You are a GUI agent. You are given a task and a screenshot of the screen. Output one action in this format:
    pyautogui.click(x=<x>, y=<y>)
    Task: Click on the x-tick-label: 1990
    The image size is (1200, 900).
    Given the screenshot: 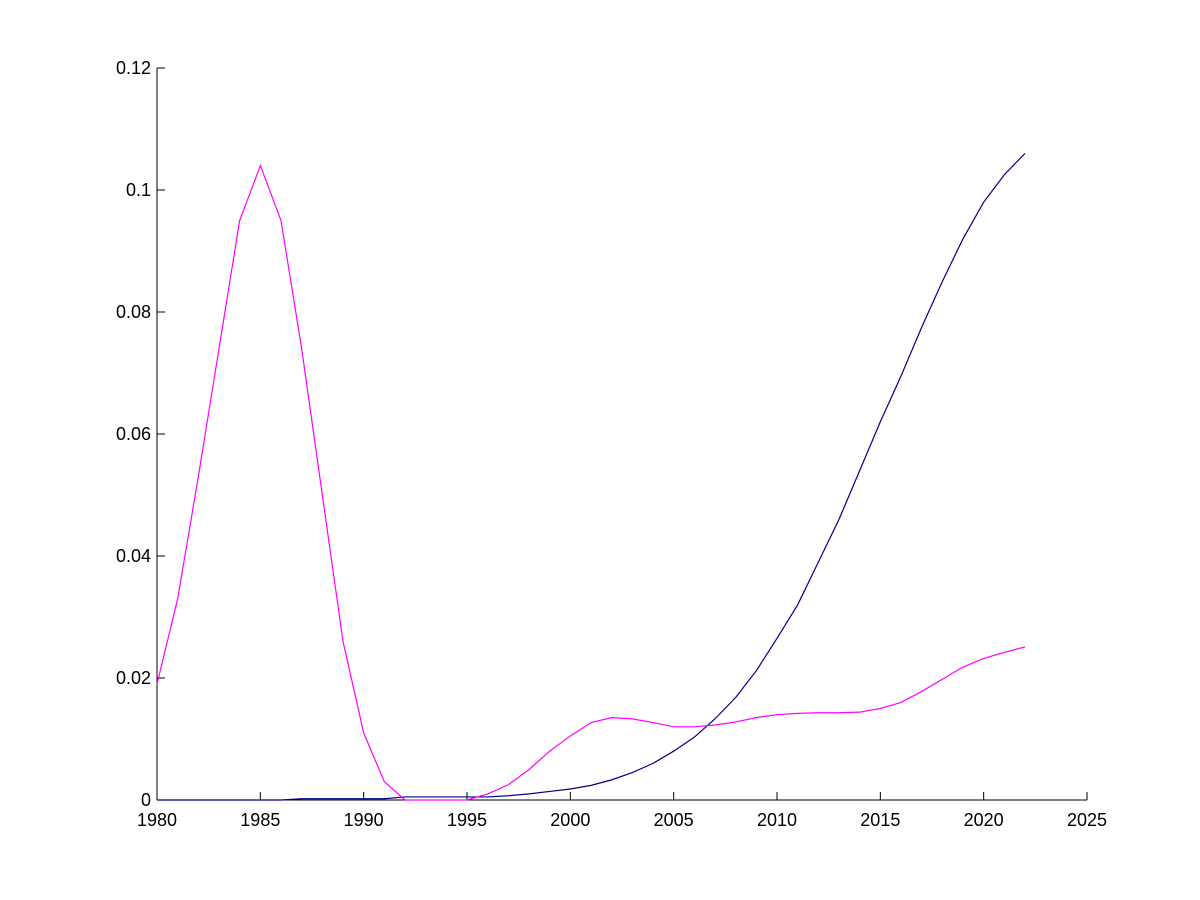 What is the action you would take?
    pyautogui.click(x=364, y=820)
    